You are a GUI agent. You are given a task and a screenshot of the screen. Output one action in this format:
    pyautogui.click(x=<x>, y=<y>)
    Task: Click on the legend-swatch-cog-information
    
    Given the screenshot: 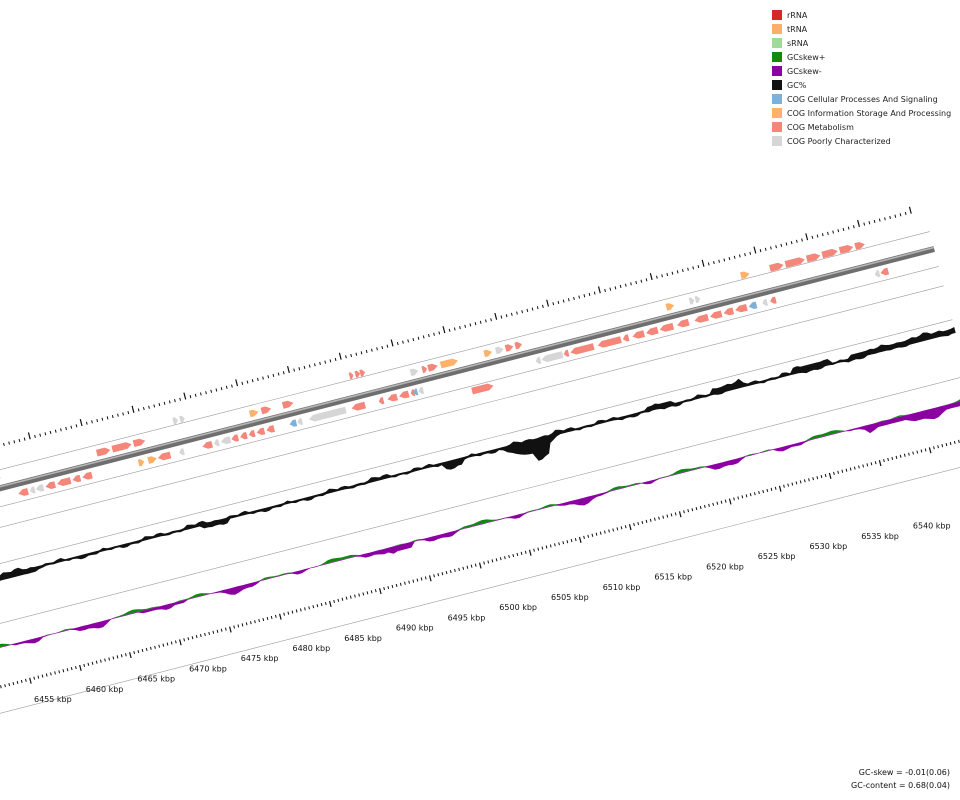 What is the action you would take?
    pyautogui.click(x=777, y=113)
    